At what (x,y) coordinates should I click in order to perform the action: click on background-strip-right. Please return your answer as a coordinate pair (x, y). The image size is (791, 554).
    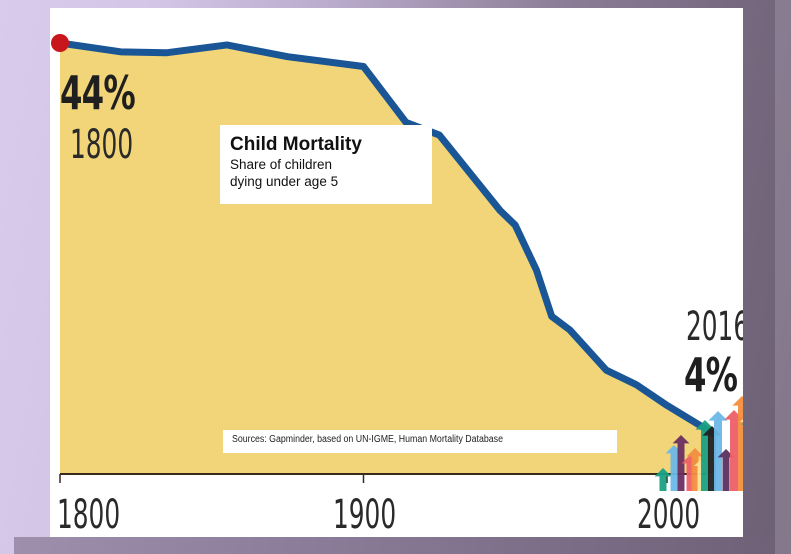
    Looking at the image, I should click on (783, 277).